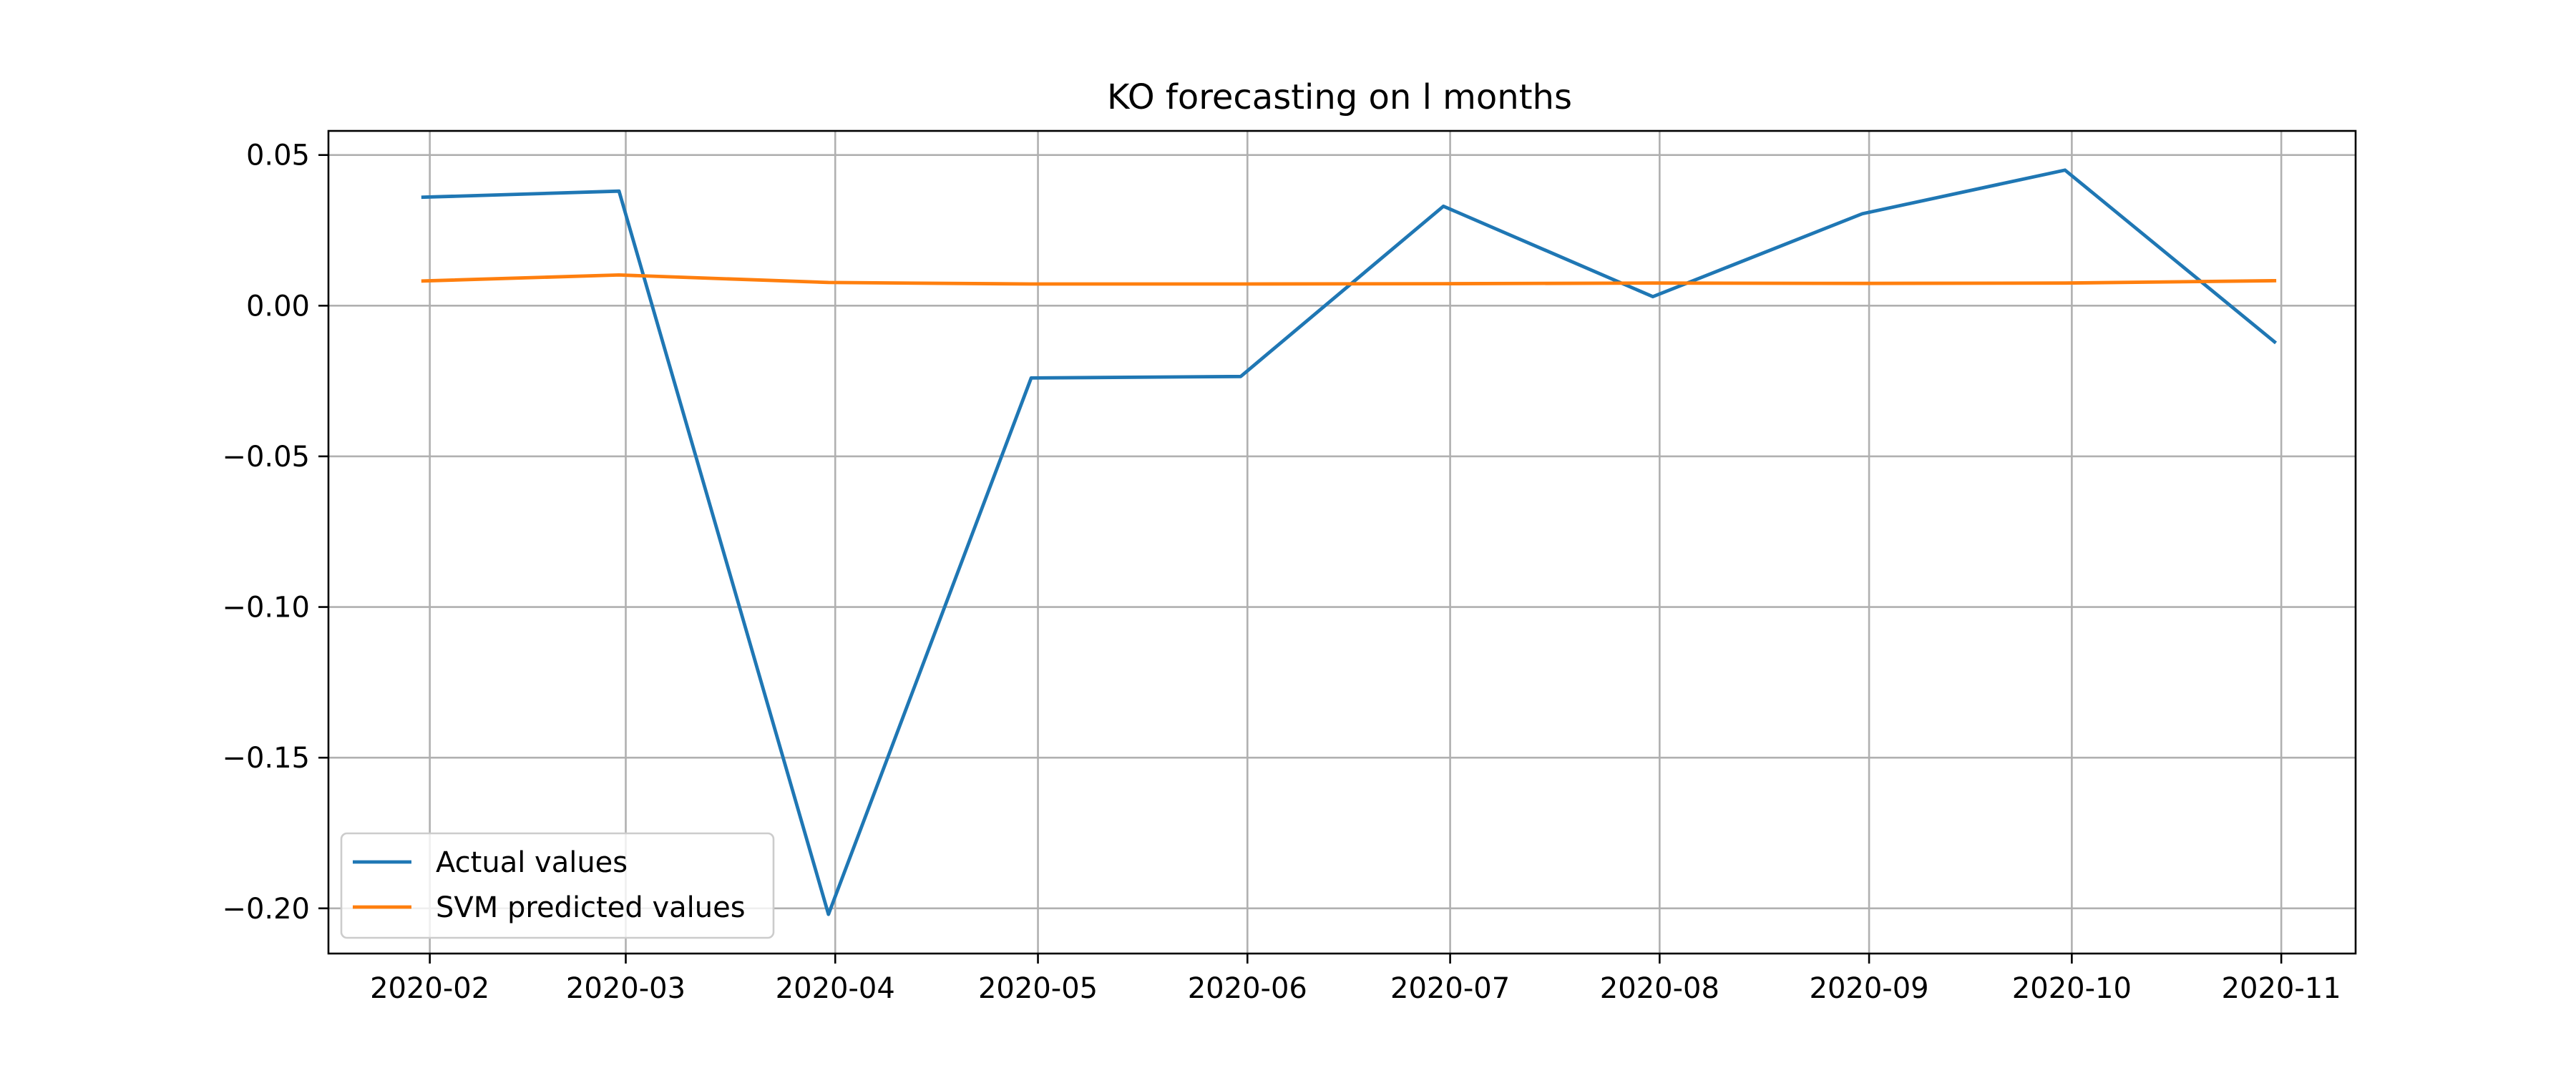 The height and width of the screenshot is (1073, 2576). Describe the element at coordinates (1247, 989) in the screenshot. I see `x-tick-label: 2020-06` at that location.